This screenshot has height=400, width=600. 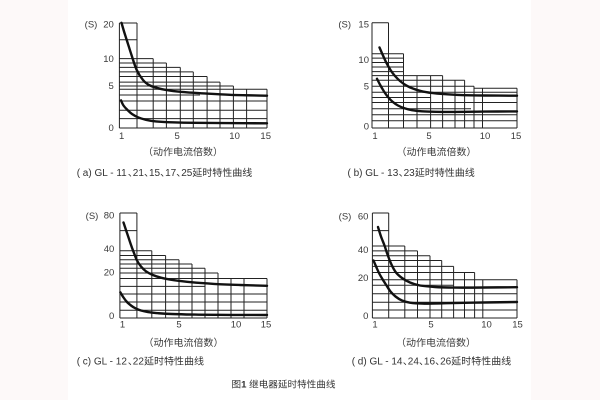 I want to click on svg-text: 23, so click(x=410, y=173).